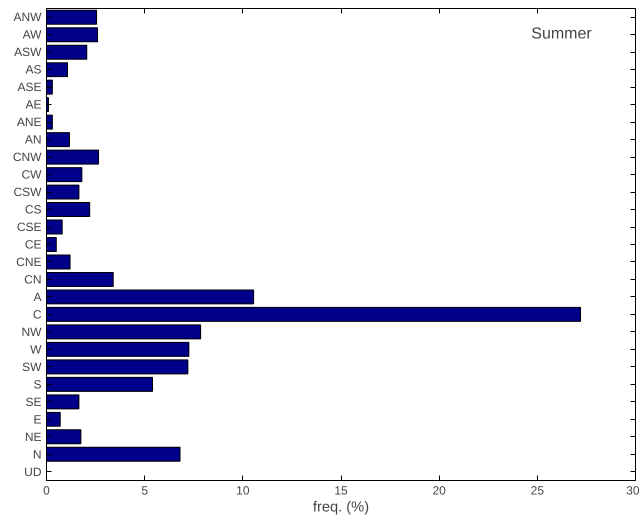 This screenshot has width=639, height=518. Describe the element at coordinates (29, 87) in the screenshot. I see `y-tick-label: ASE` at that location.